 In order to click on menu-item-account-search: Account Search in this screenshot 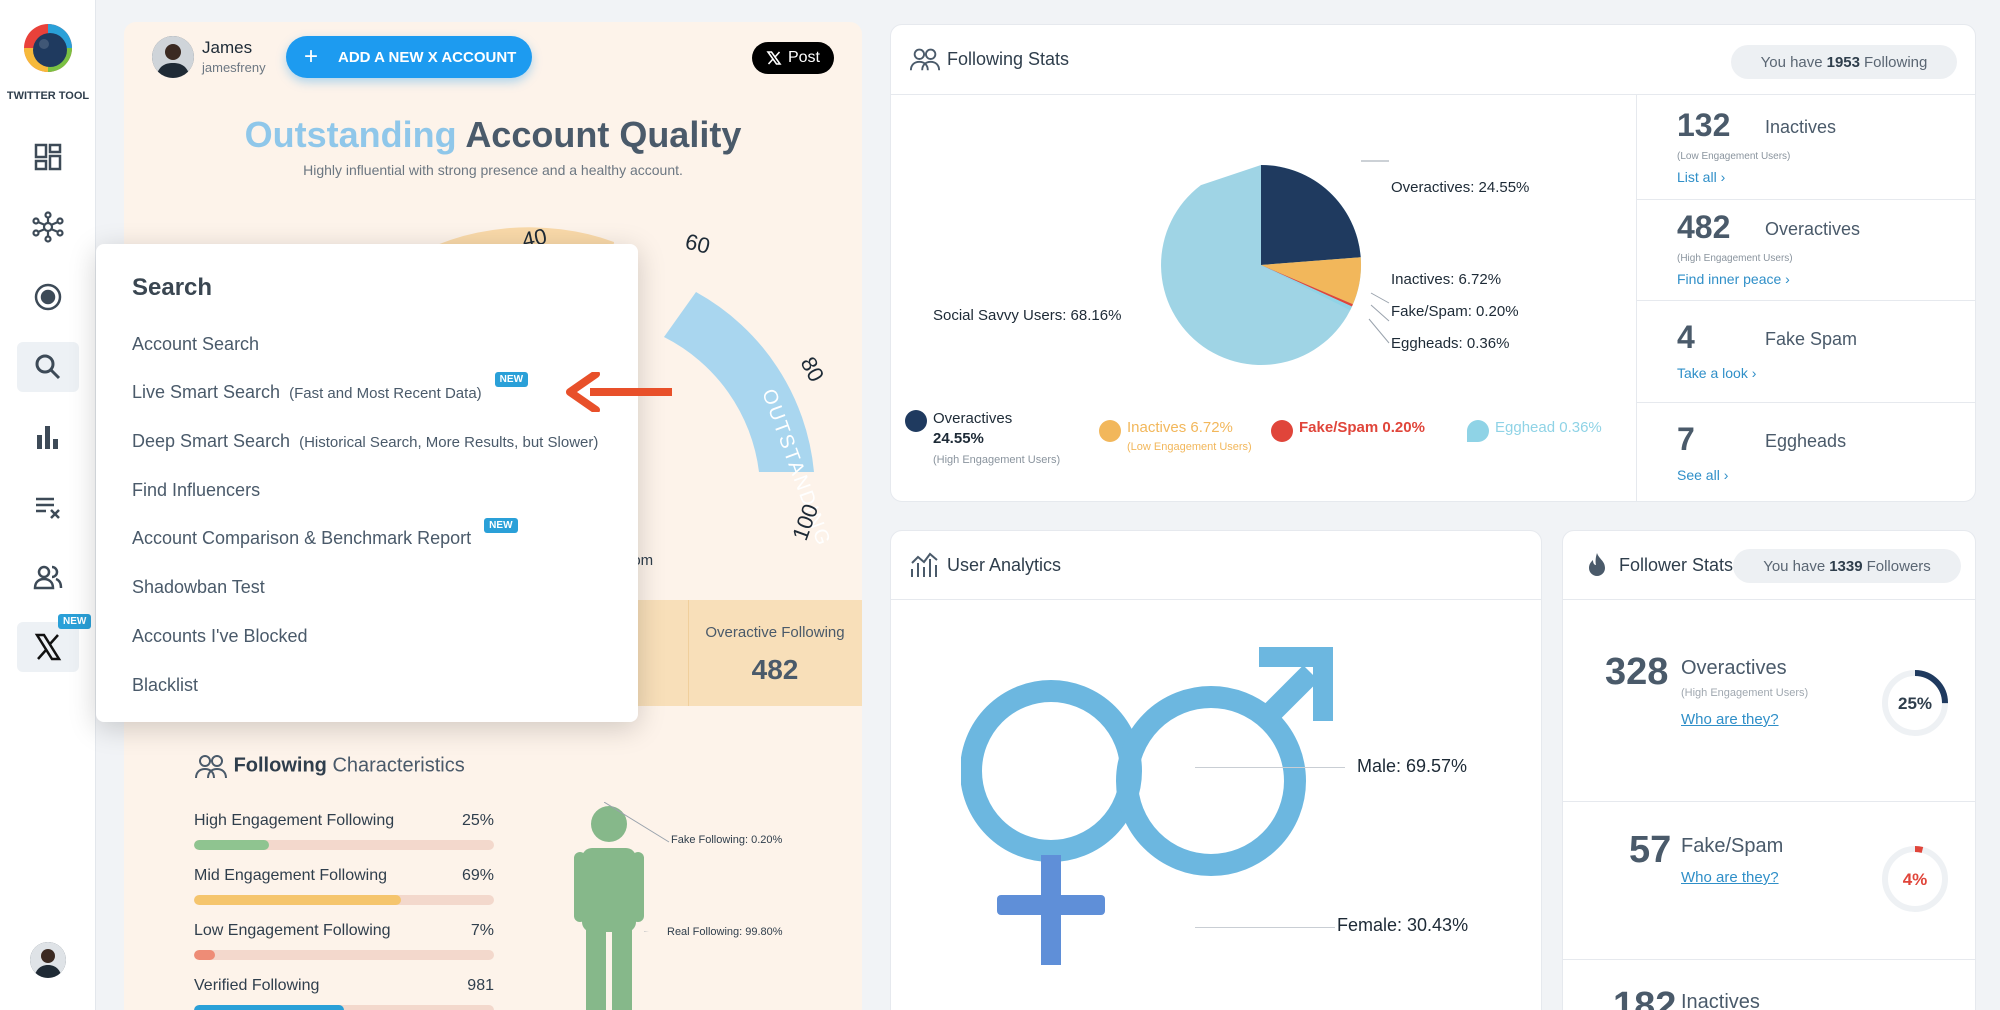, I will do `click(195, 344)`.